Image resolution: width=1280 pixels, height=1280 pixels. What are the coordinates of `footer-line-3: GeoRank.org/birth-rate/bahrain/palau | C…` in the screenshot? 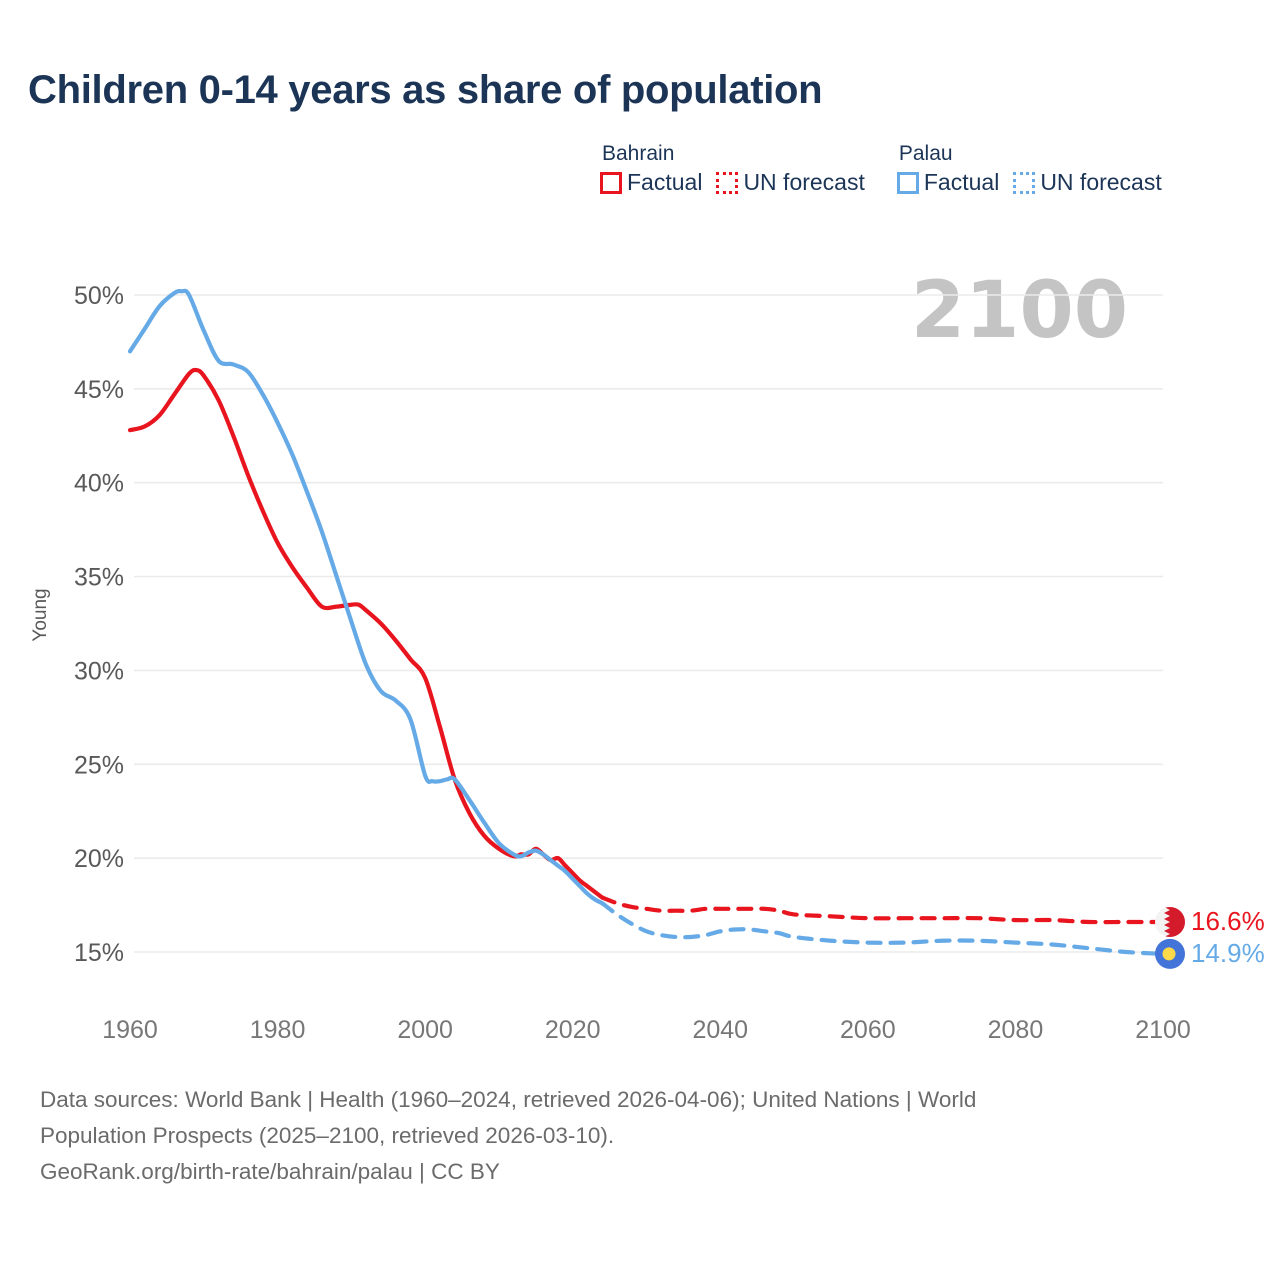 It's located at (270, 1171).